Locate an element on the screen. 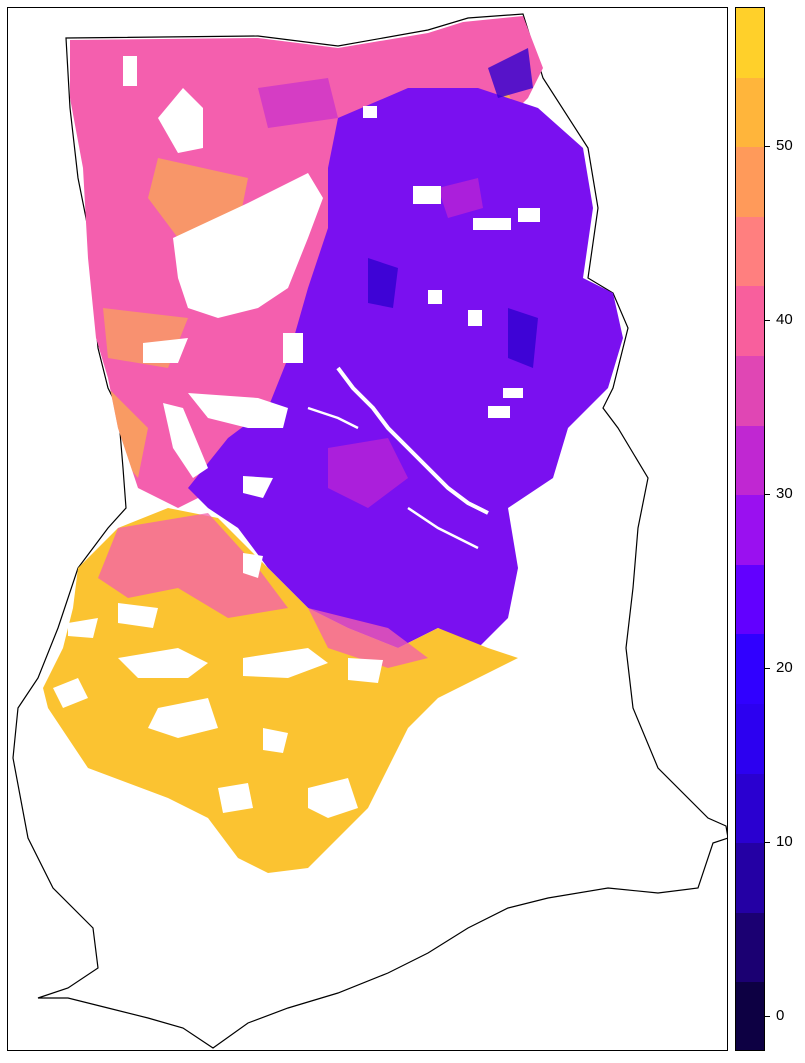 The image size is (805, 1063). legend-color-bar is located at coordinates (750, 529).